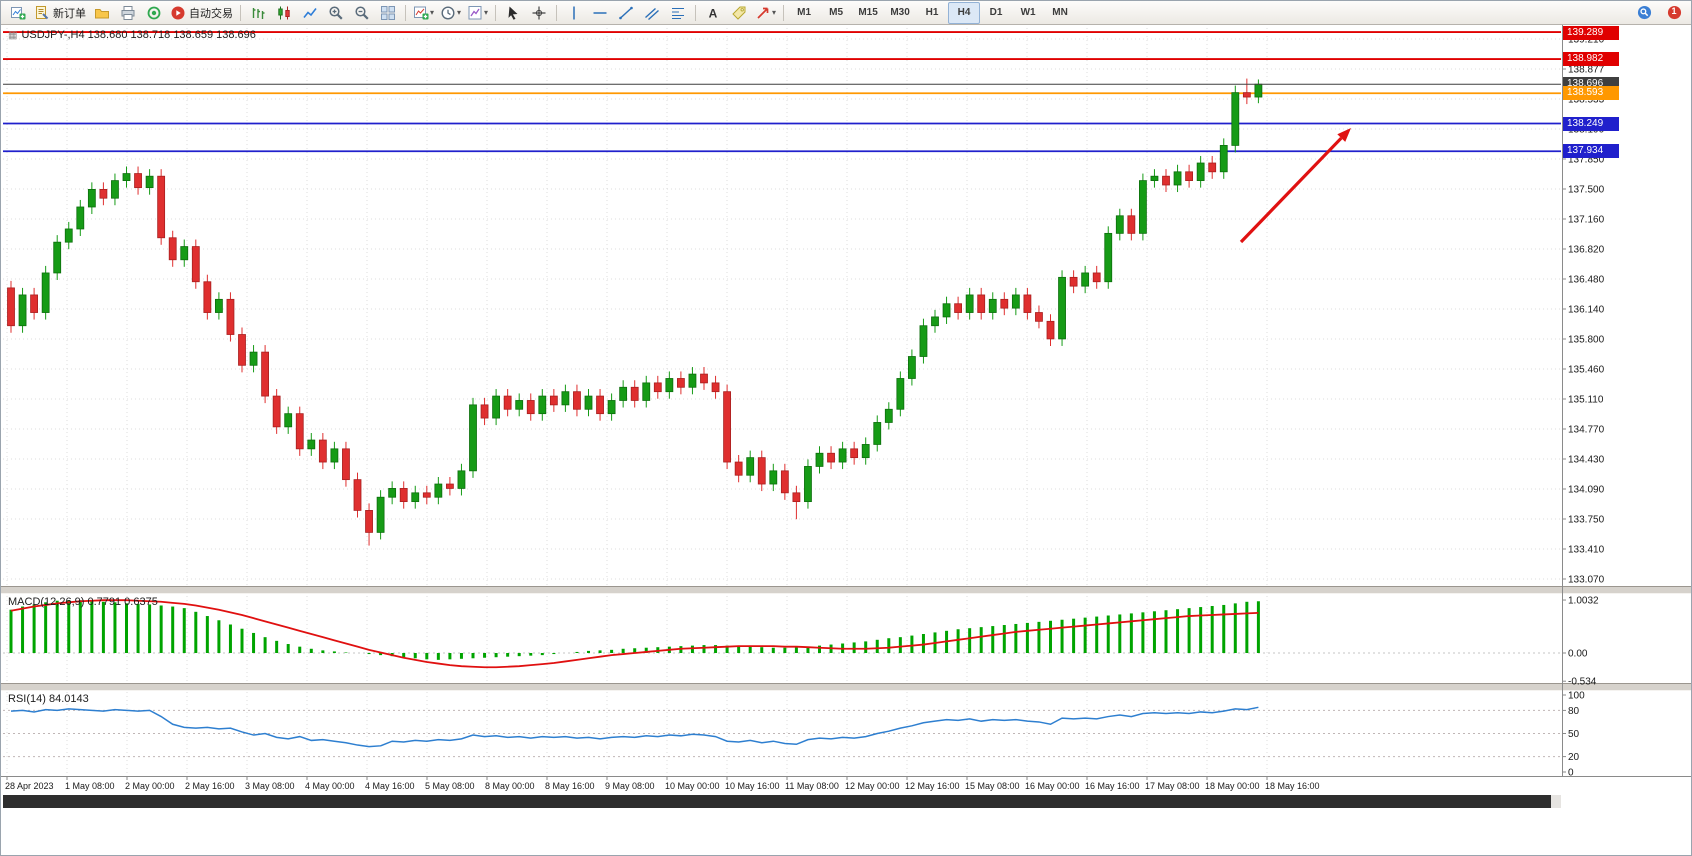  I want to click on community-search-button, so click(1644, 13).